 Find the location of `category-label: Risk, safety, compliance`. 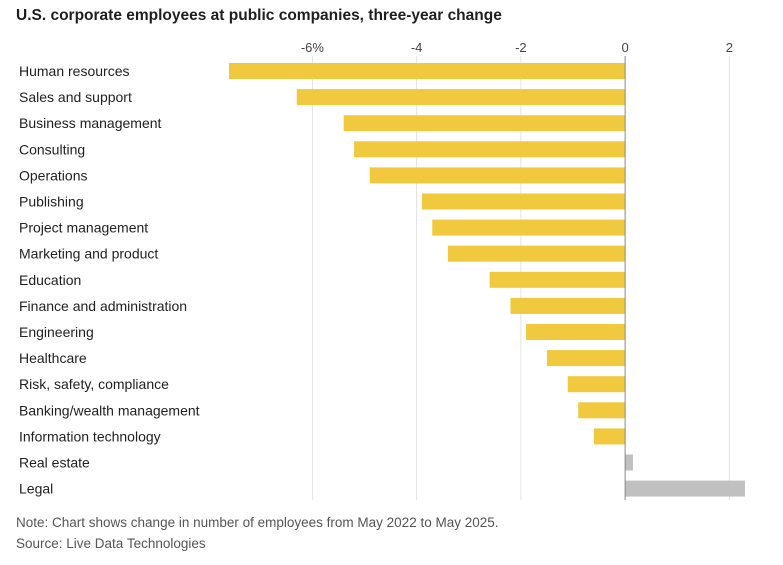

category-label: Risk, safety, compliance is located at coordinates (94, 384).